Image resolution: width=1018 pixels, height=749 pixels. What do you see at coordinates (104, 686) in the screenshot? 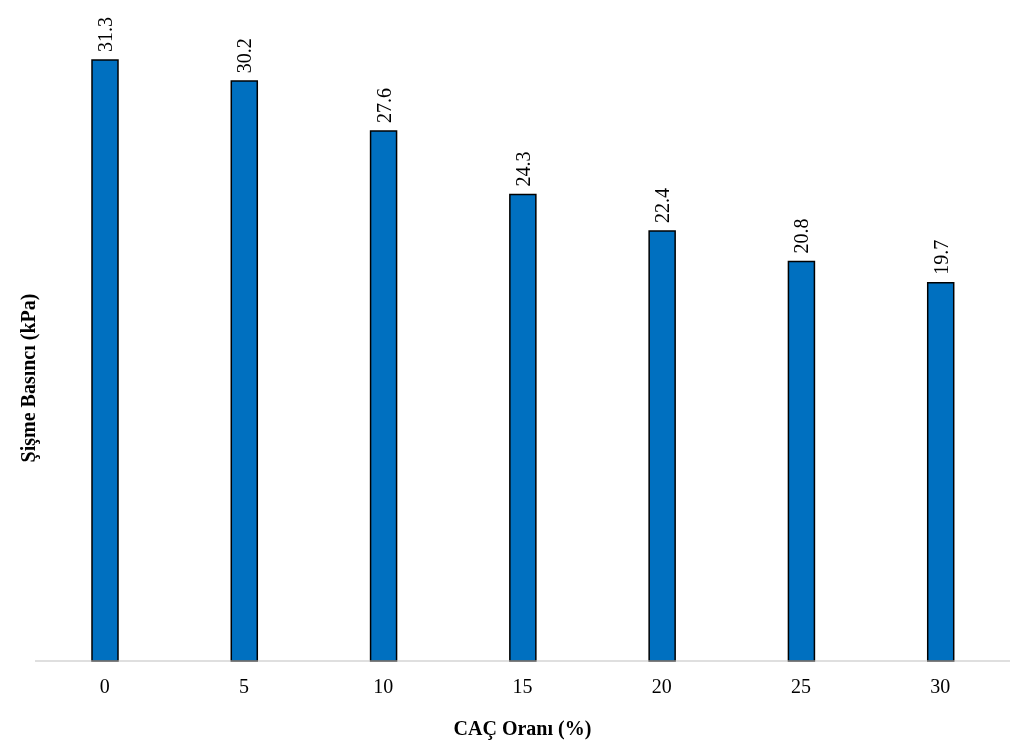
I see `x-tick-label: 0` at bounding box center [104, 686].